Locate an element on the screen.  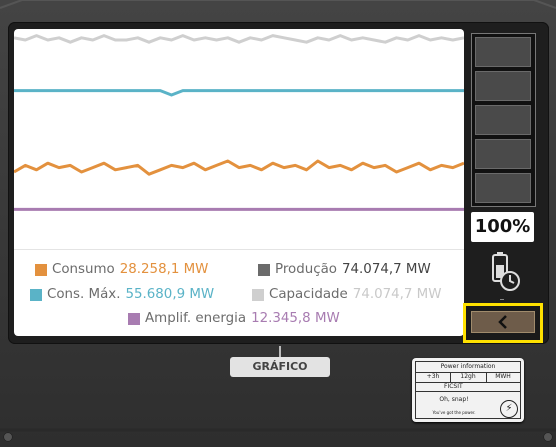
series-line-consumo is located at coordinates (239, 167).